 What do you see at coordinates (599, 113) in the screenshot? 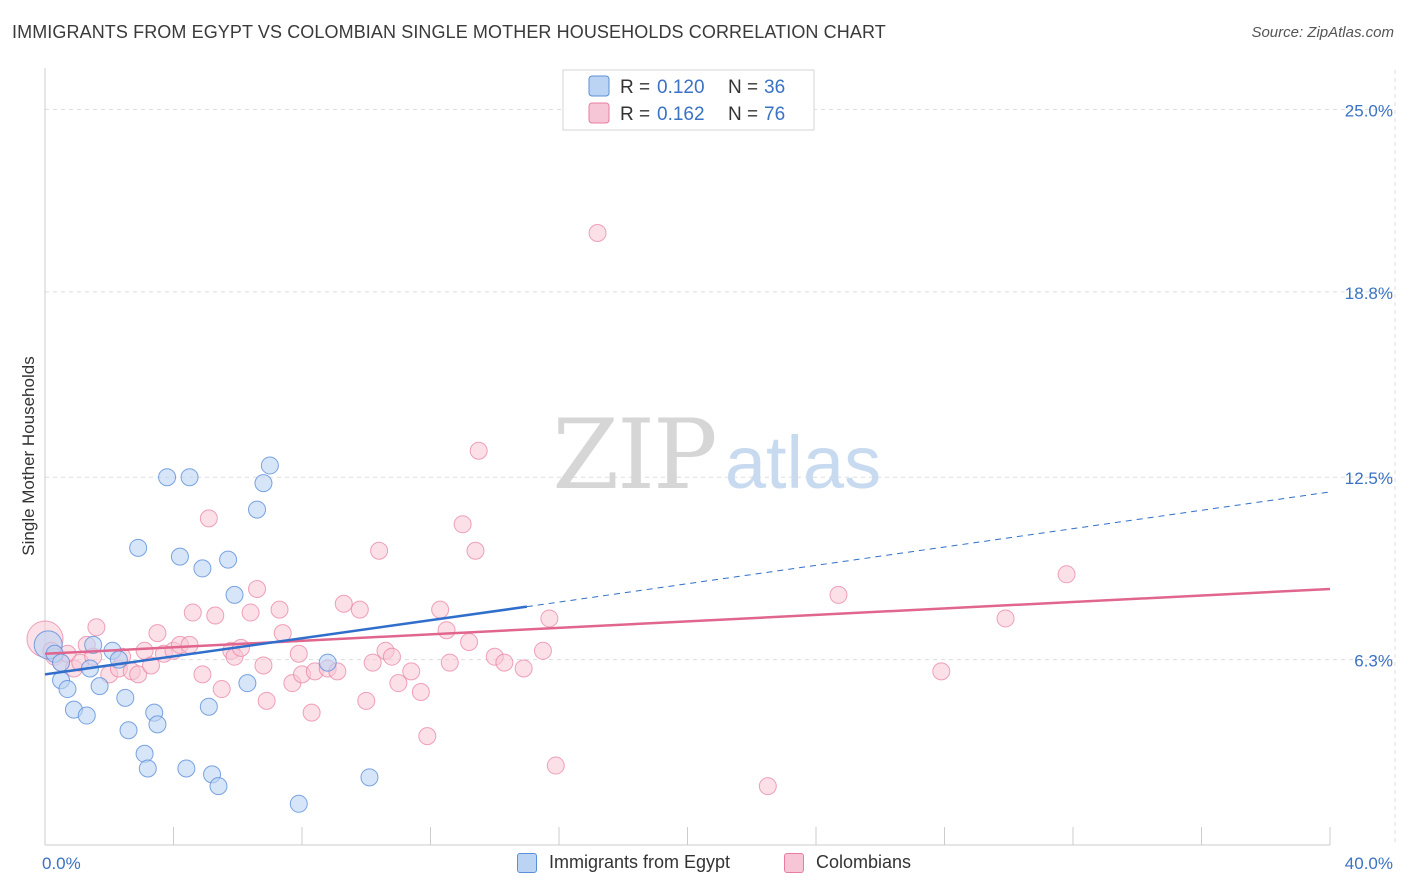
I see `legend-swatch-pink` at bounding box center [599, 113].